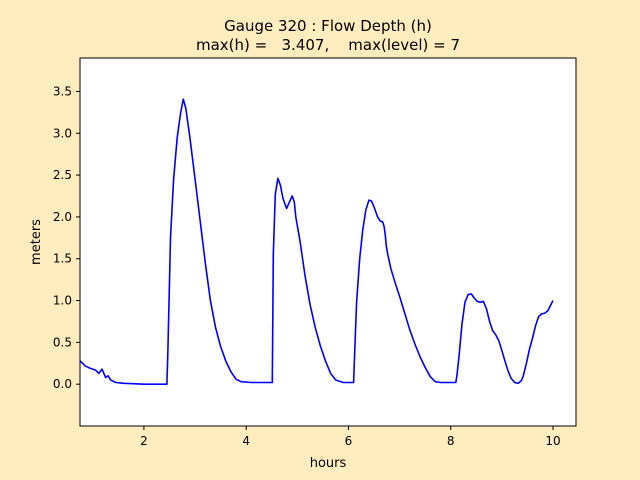  I want to click on x-tick-label: 10, so click(552, 441).